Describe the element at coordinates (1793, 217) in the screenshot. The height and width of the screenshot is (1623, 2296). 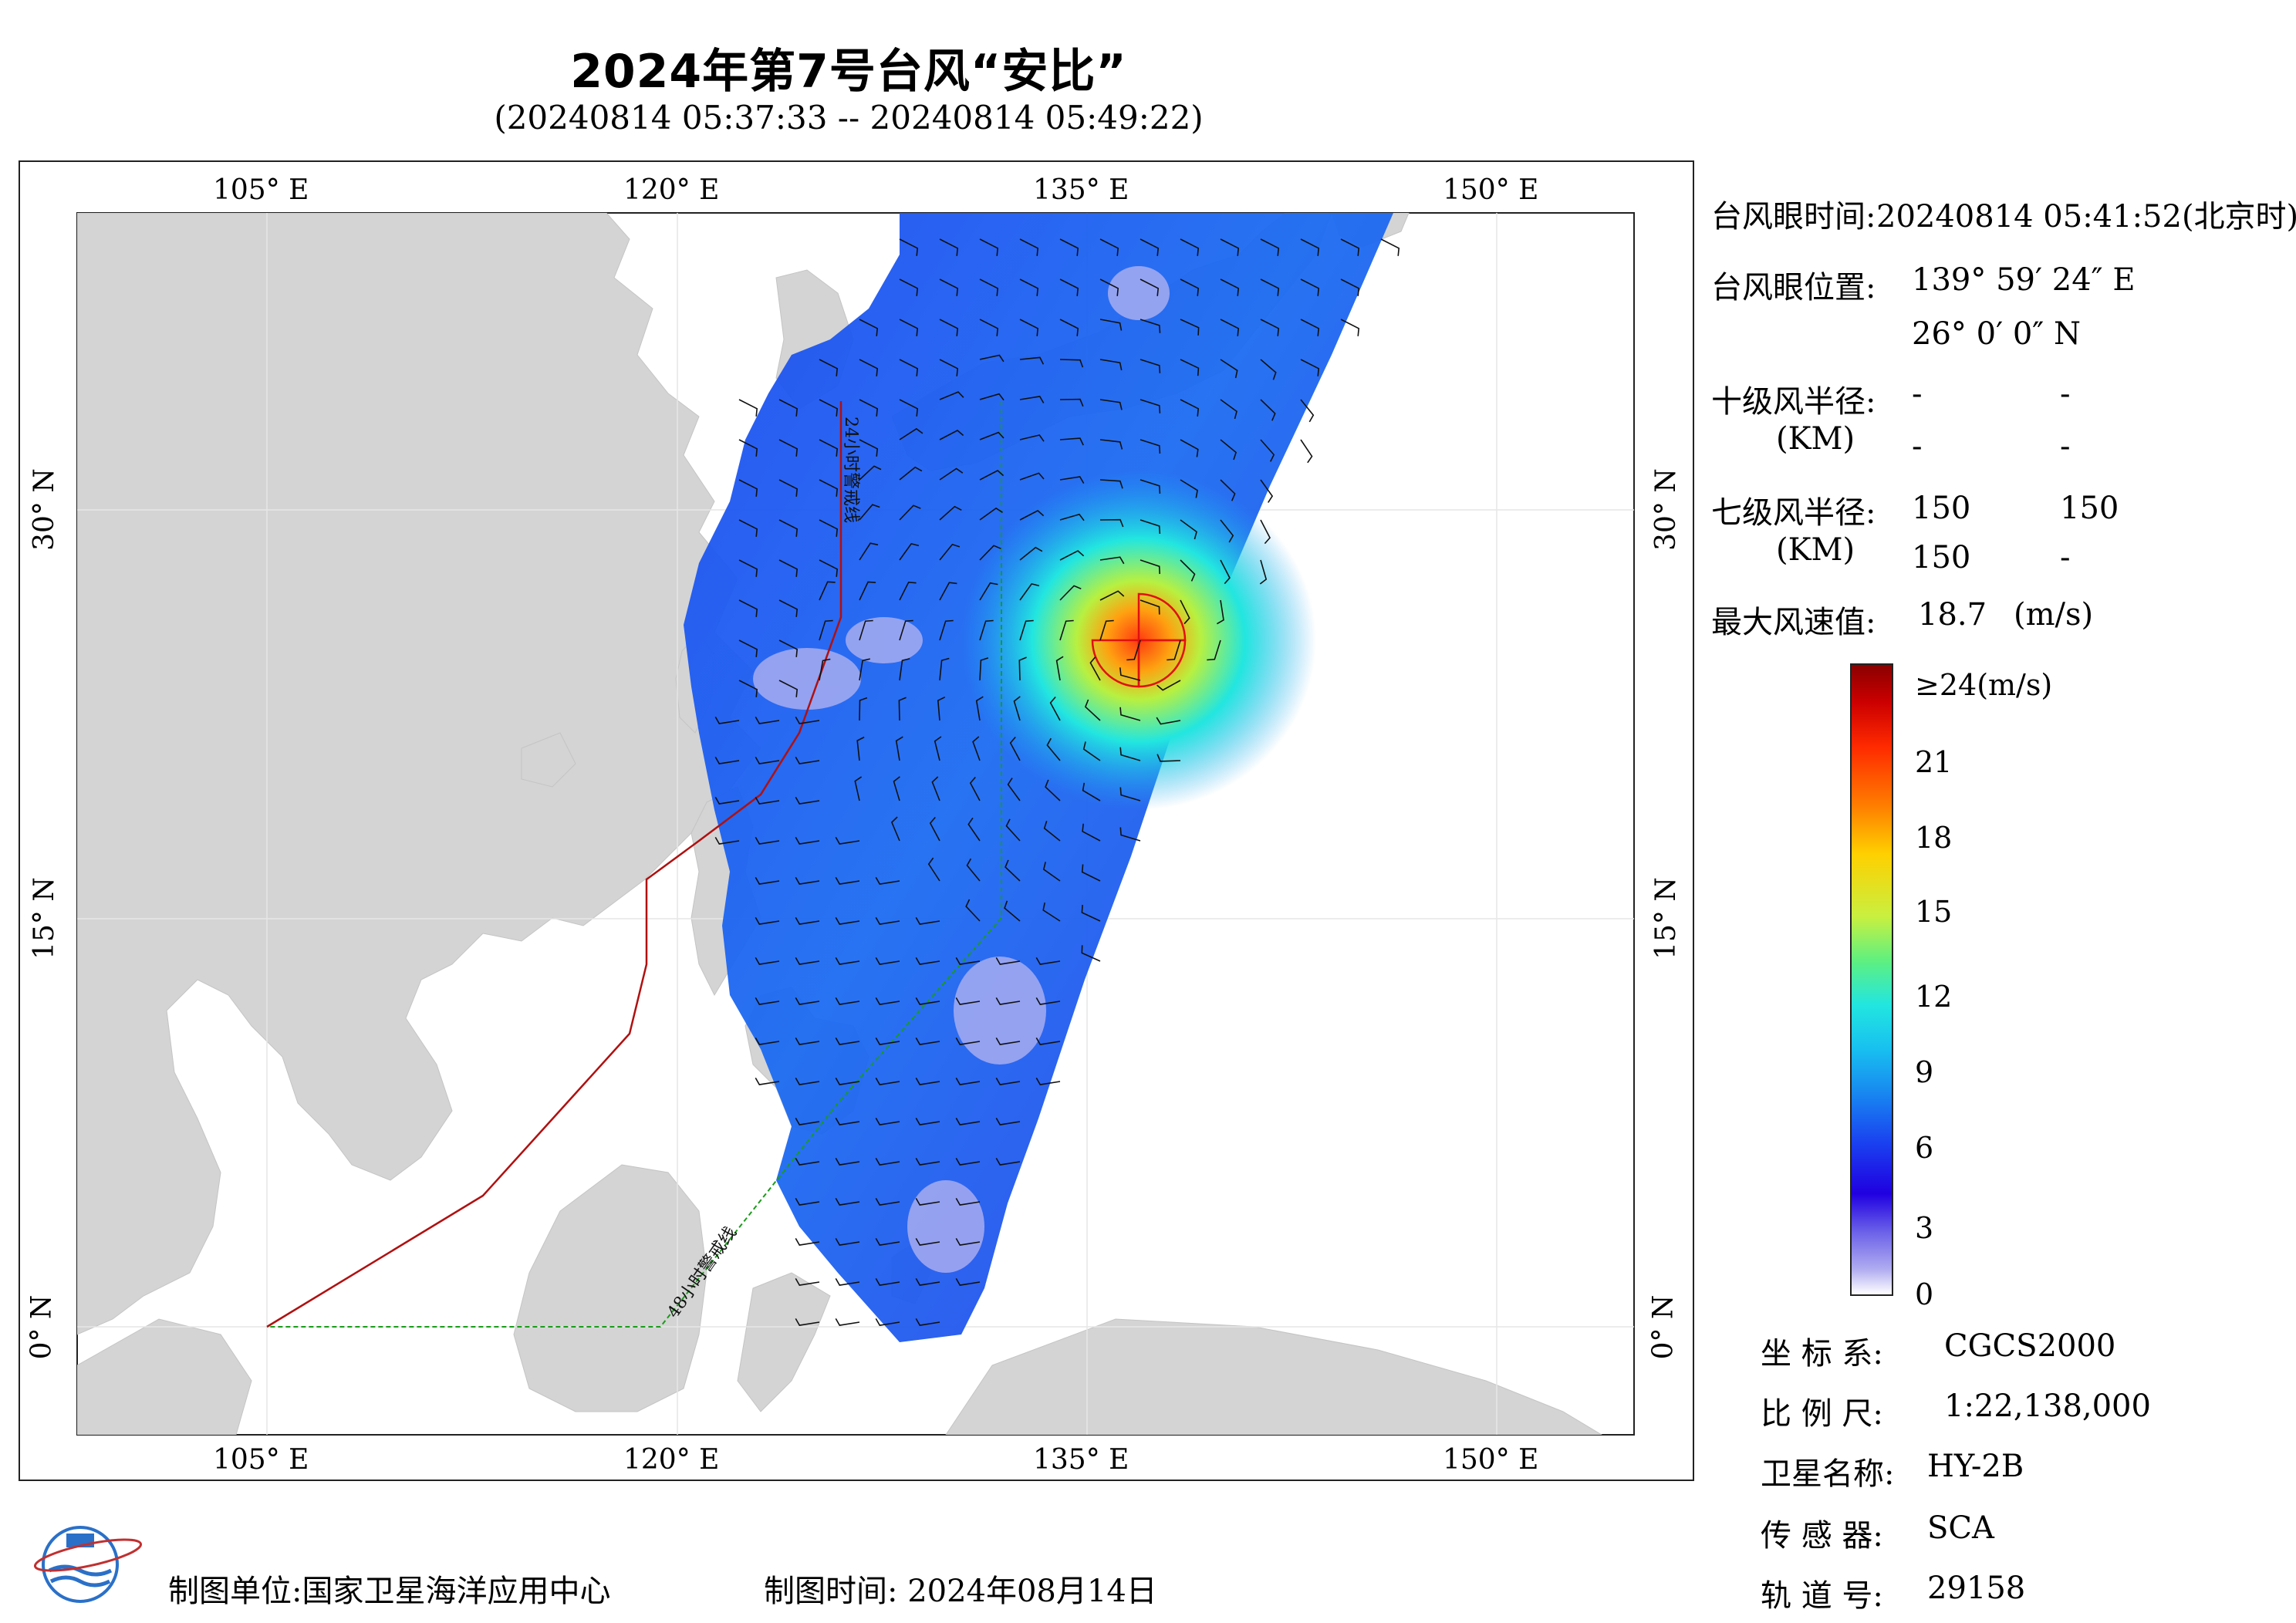
I see `eye-time-label: 台风眼时间:` at that location.